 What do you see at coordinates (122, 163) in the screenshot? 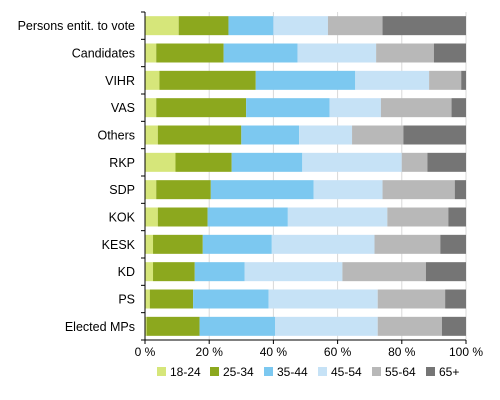
I see `category-label: RKP` at bounding box center [122, 163].